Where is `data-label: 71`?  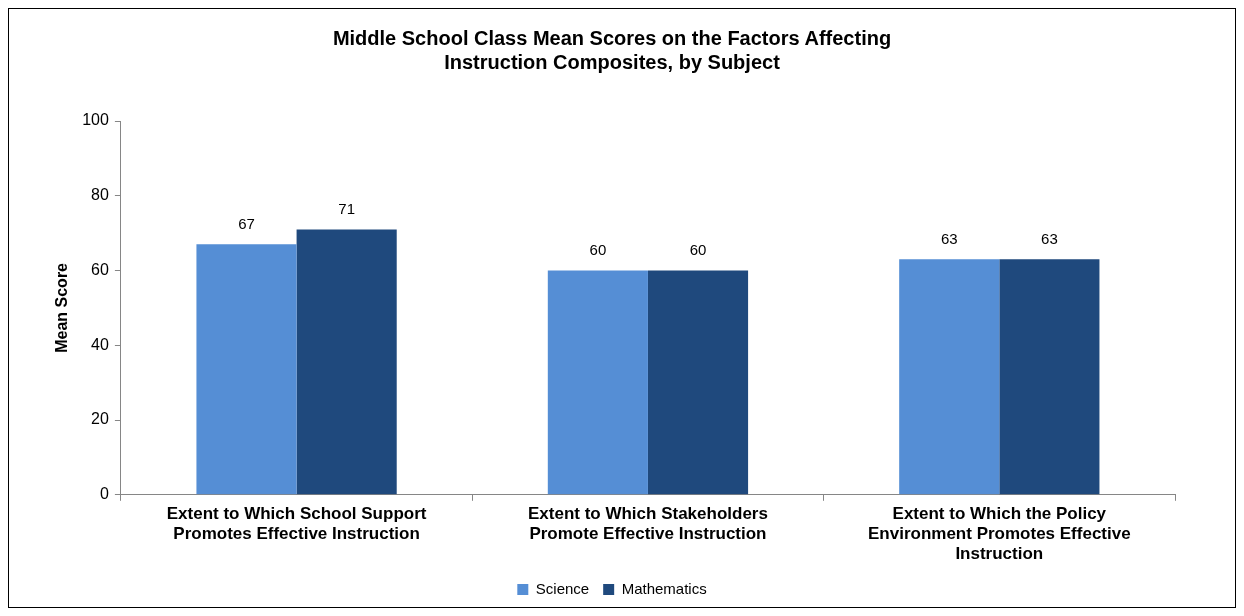
data-label: 71 is located at coordinates (346, 209).